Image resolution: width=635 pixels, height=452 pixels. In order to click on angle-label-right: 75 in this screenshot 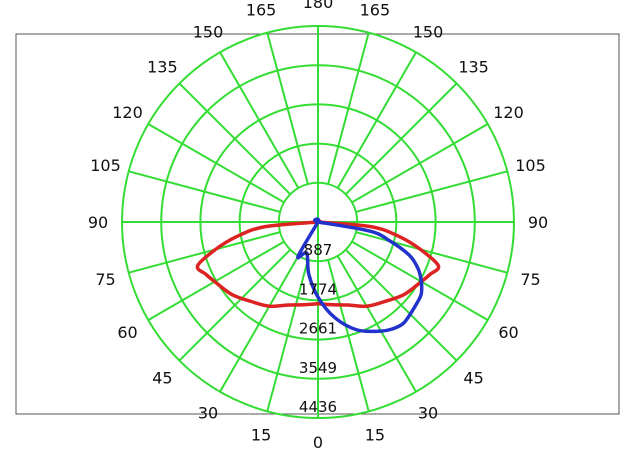, I will do `click(530, 279)`.